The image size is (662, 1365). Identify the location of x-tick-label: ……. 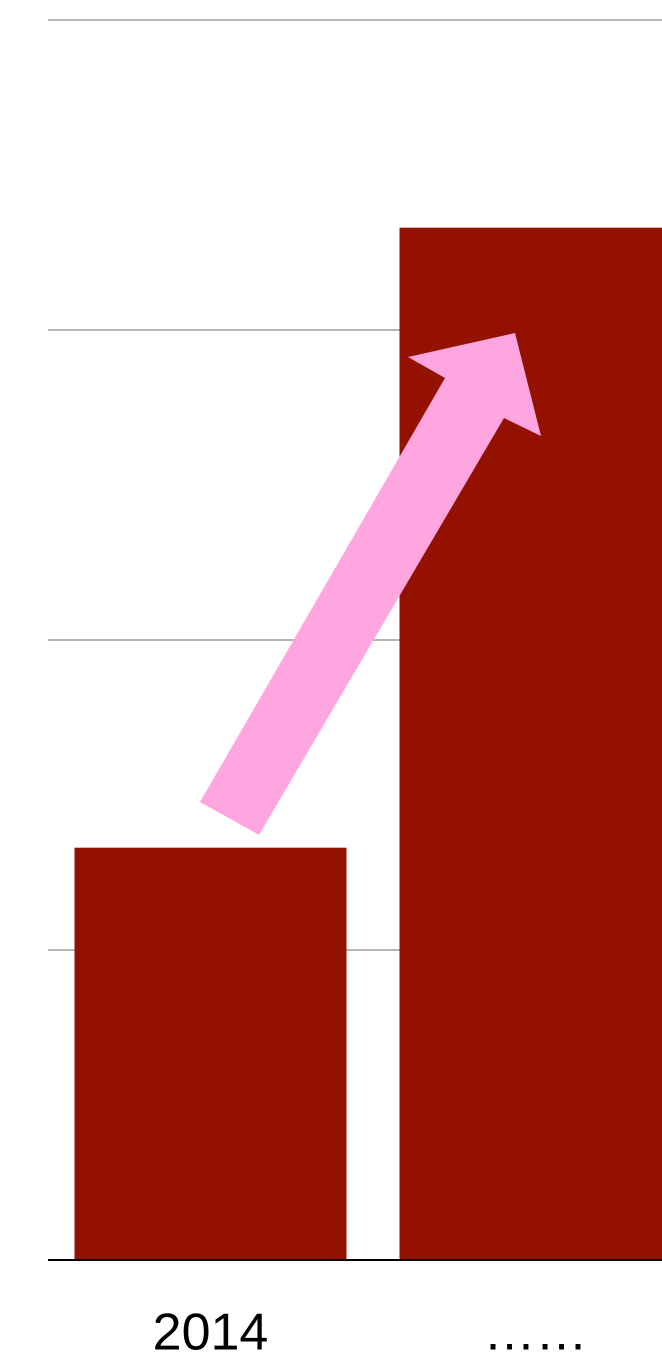
(536, 1333).